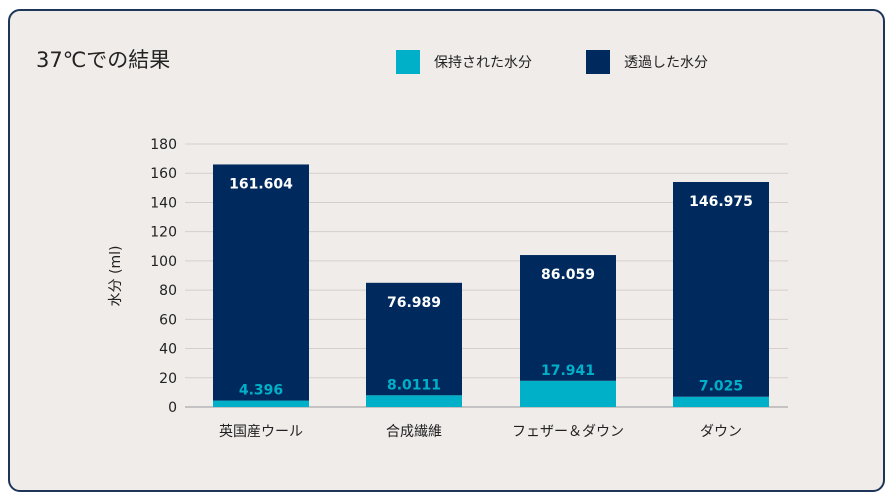 The width and height of the screenshot is (896, 500). I want to click on data-label-retained: 8.0111, so click(414, 385).